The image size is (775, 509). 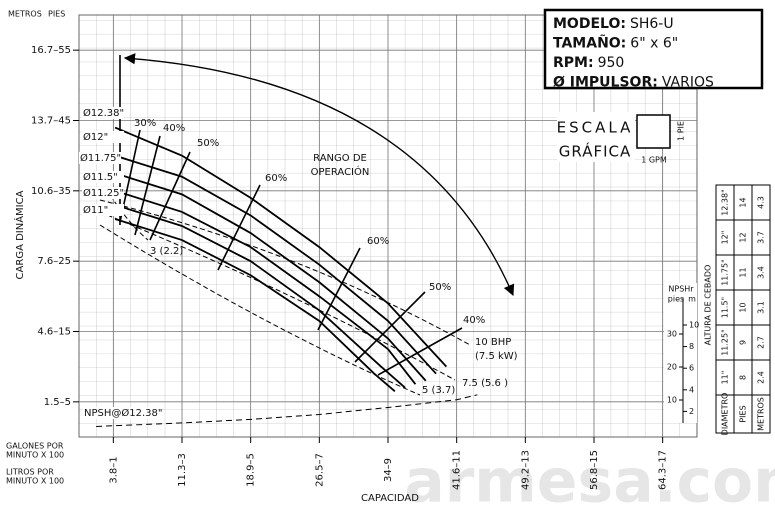 I want to click on x-unit-label: GALONES POR, so click(x=35, y=446).